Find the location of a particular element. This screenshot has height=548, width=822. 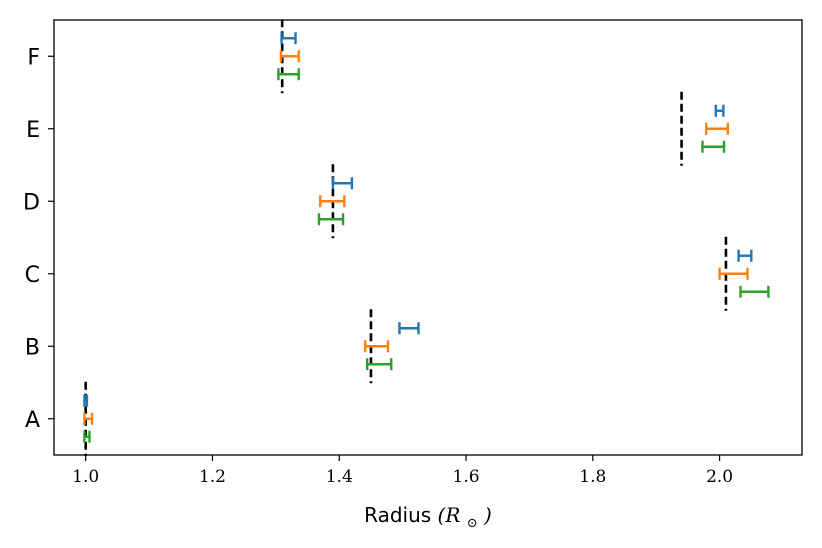

x-axis-label-sub: ⊙ is located at coordinates (472, 523).